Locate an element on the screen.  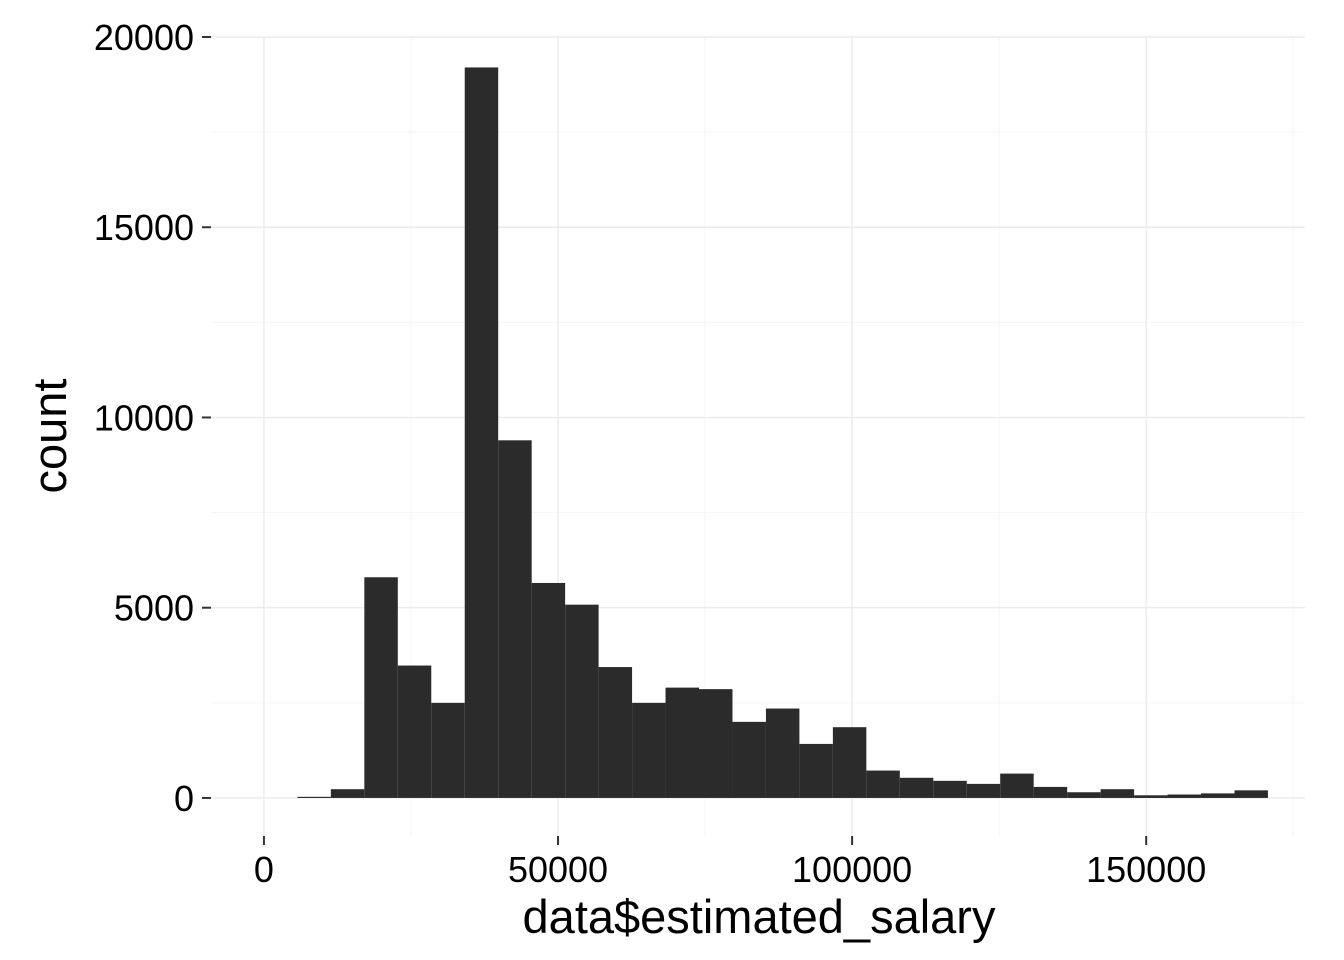
y-tick-label: 10000 is located at coordinates (144, 417).